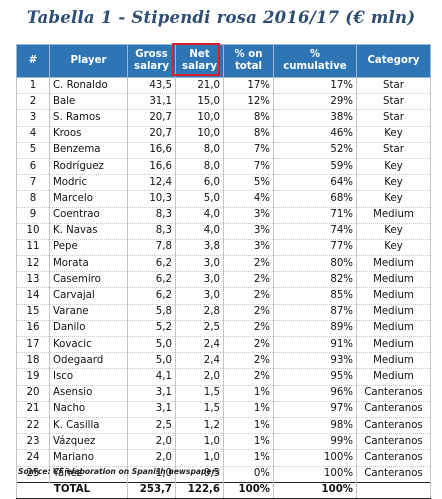 The image size is (442, 499). What do you see at coordinates (248, 102) in the screenshot?
I see `cell-pct-total: 12%` at bounding box center [248, 102].